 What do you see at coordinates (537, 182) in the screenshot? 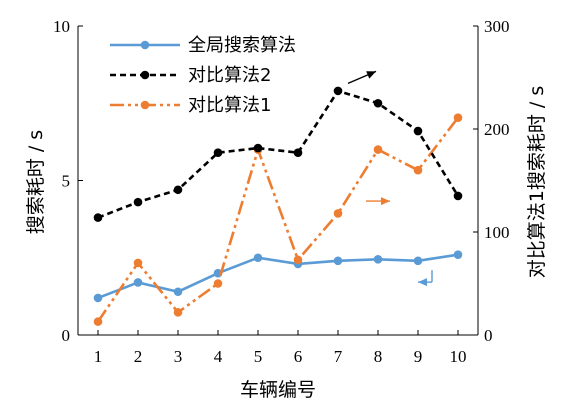
I see `y-axis-right-label: 对比算法1搜索耗时 / s` at bounding box center [537, 182].